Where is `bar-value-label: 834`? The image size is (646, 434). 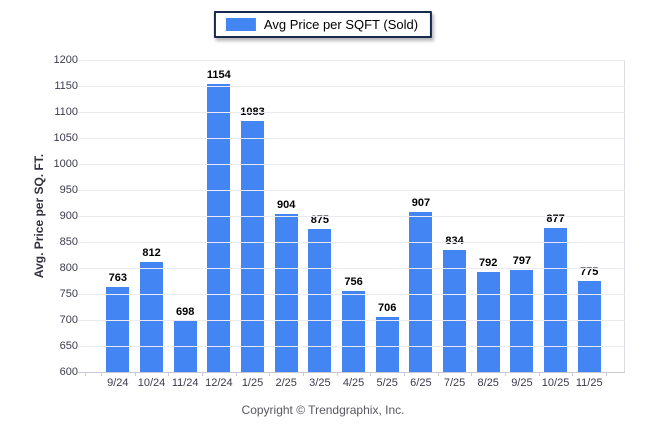
bar-value-label: 834 is located at coordinates (454, 241).